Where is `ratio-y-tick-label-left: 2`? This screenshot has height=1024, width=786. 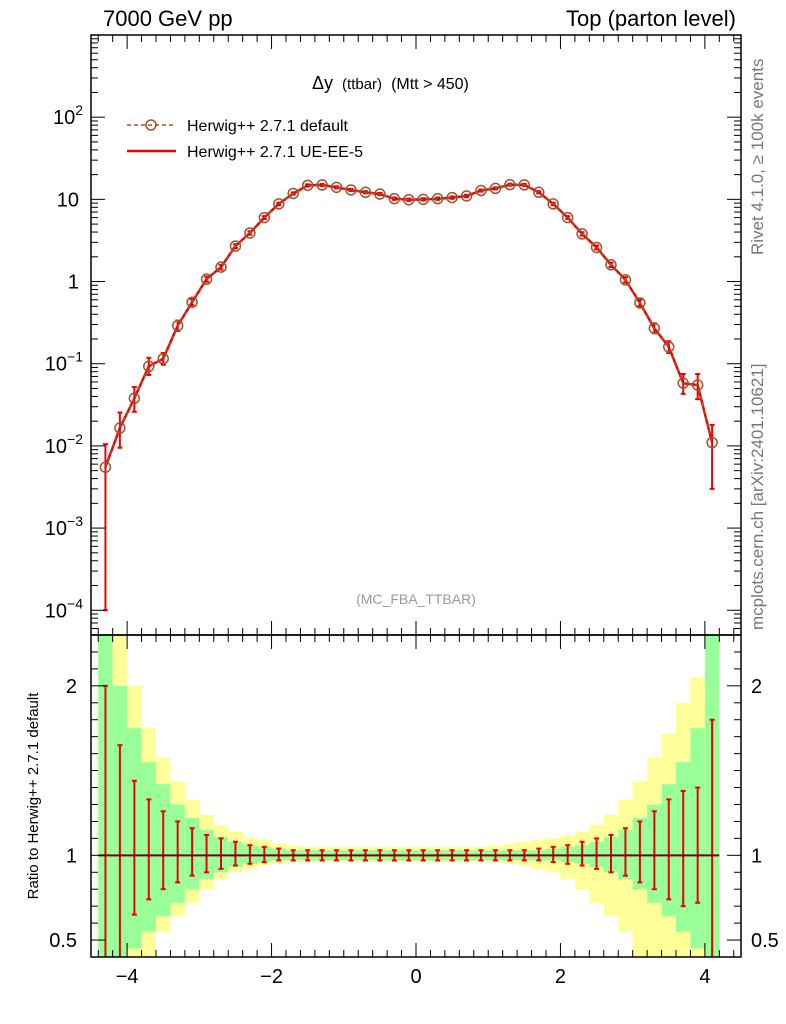
ratio-y-tick-label-left: 2 is located at coordinates (71, 687).